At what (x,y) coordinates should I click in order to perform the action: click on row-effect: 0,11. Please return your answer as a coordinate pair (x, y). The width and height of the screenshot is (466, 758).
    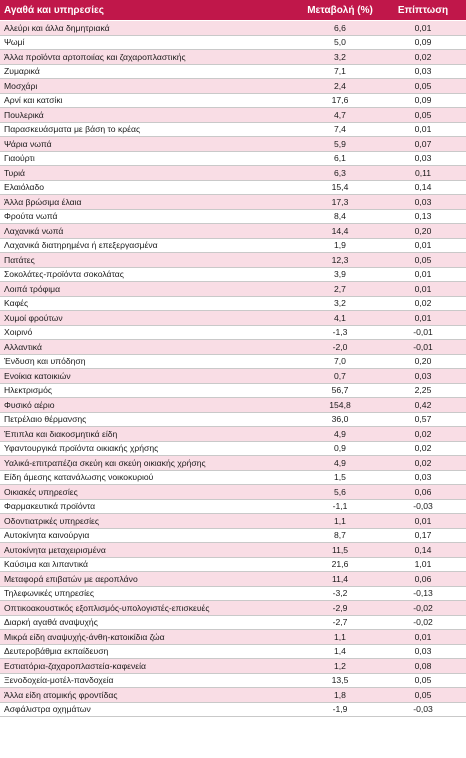
    Looking at the image, I should click on (423, 172).